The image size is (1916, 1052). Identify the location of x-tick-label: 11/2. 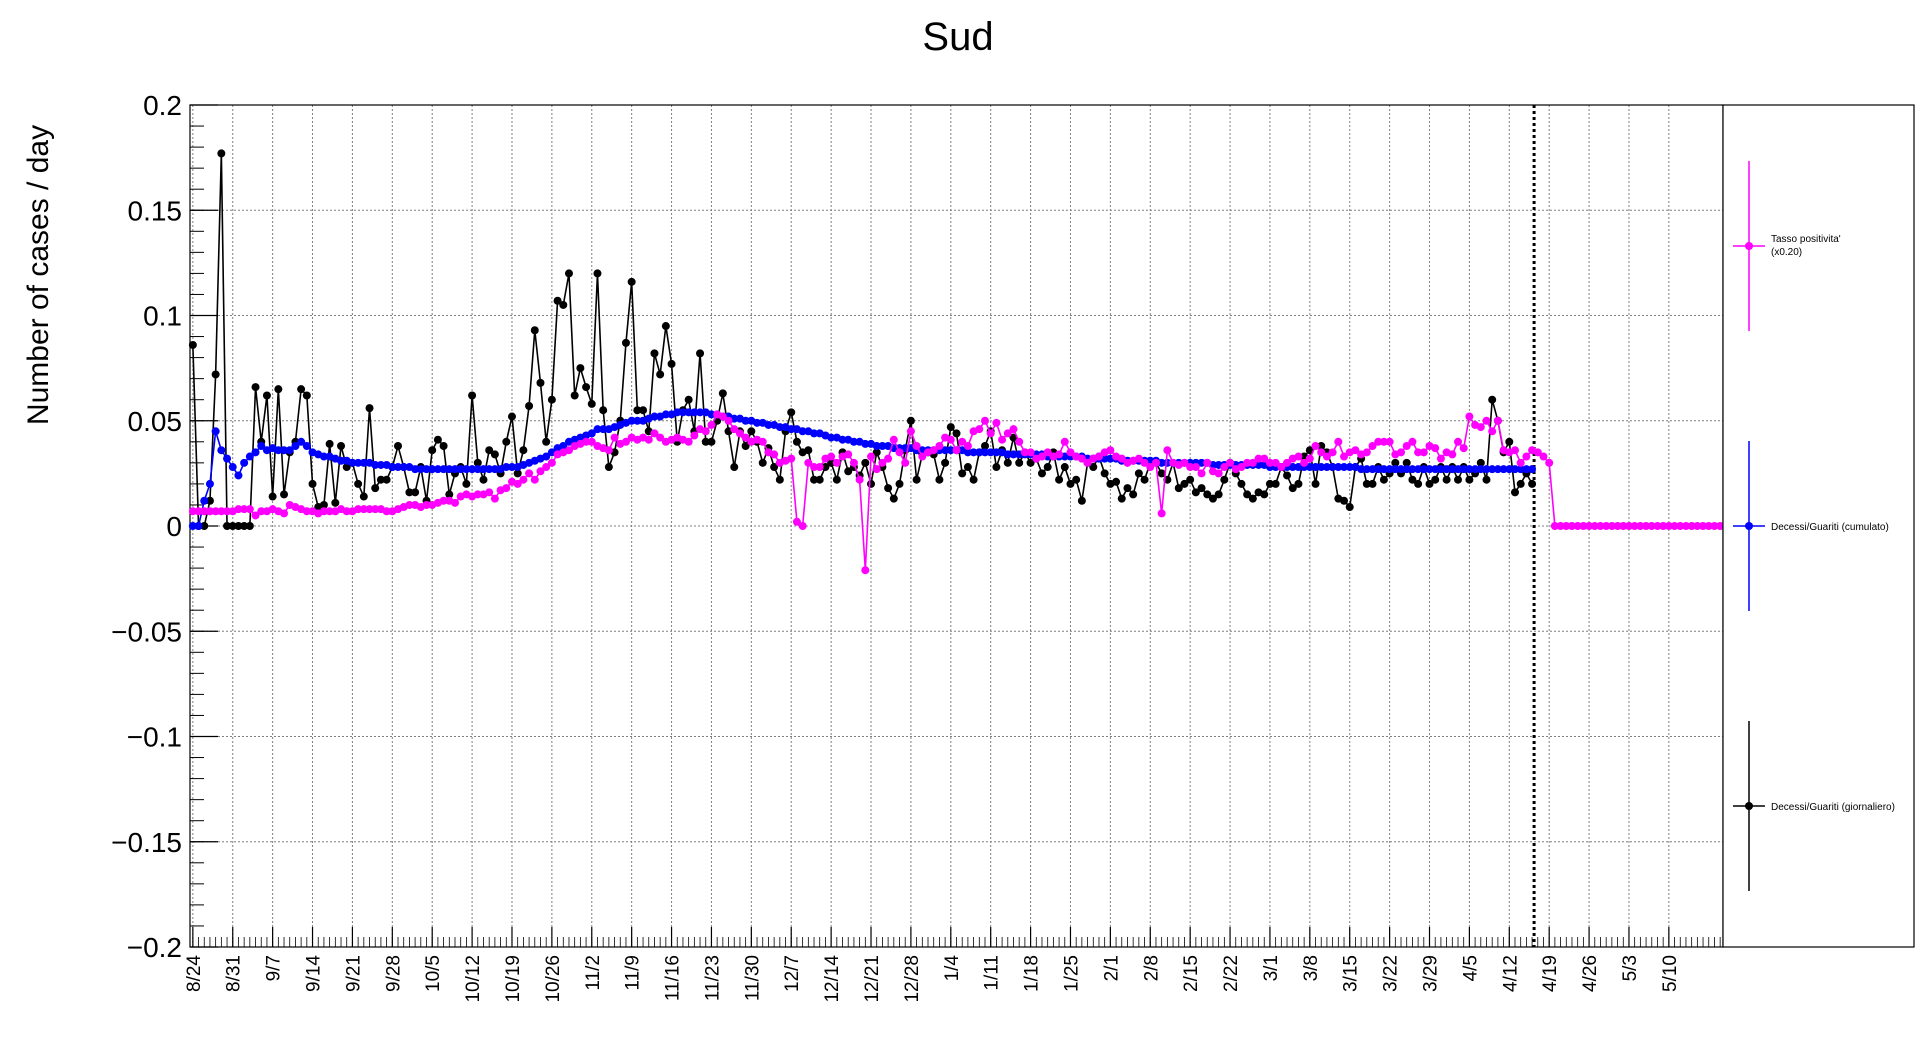
(593, 973).